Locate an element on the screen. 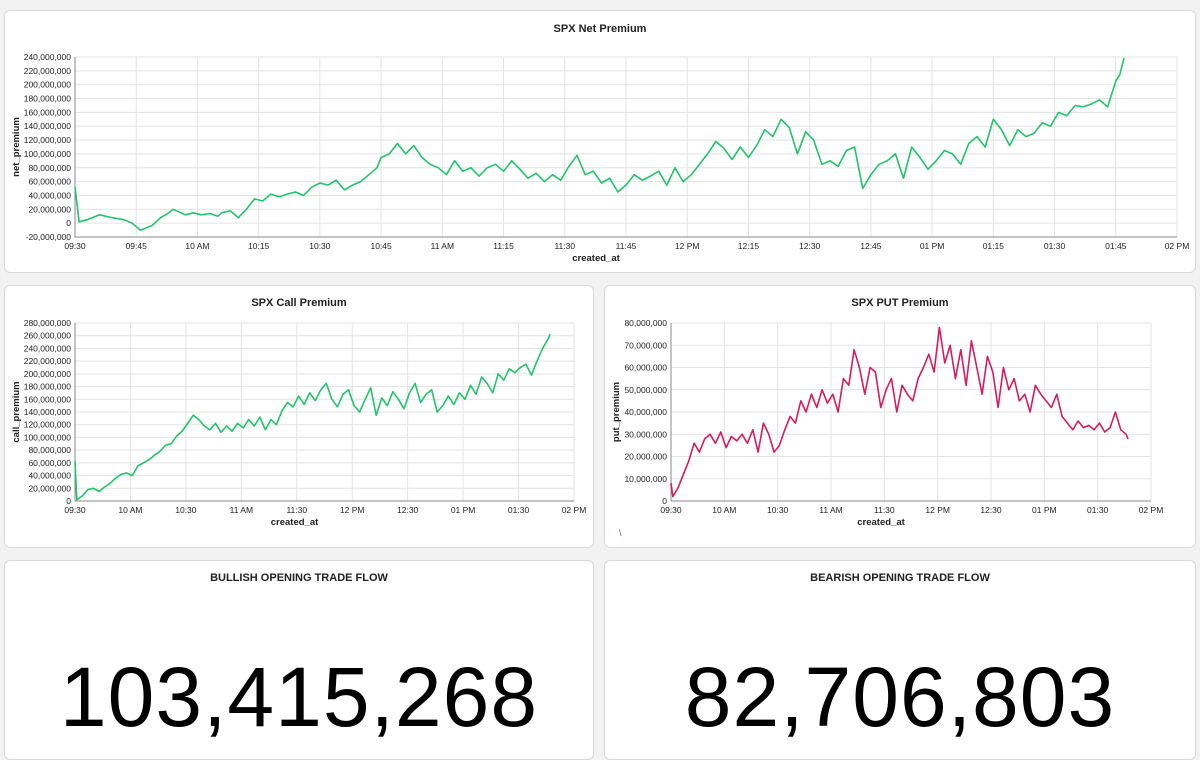  x-tick-label: 10:30 is located at coordinates (778, 510).